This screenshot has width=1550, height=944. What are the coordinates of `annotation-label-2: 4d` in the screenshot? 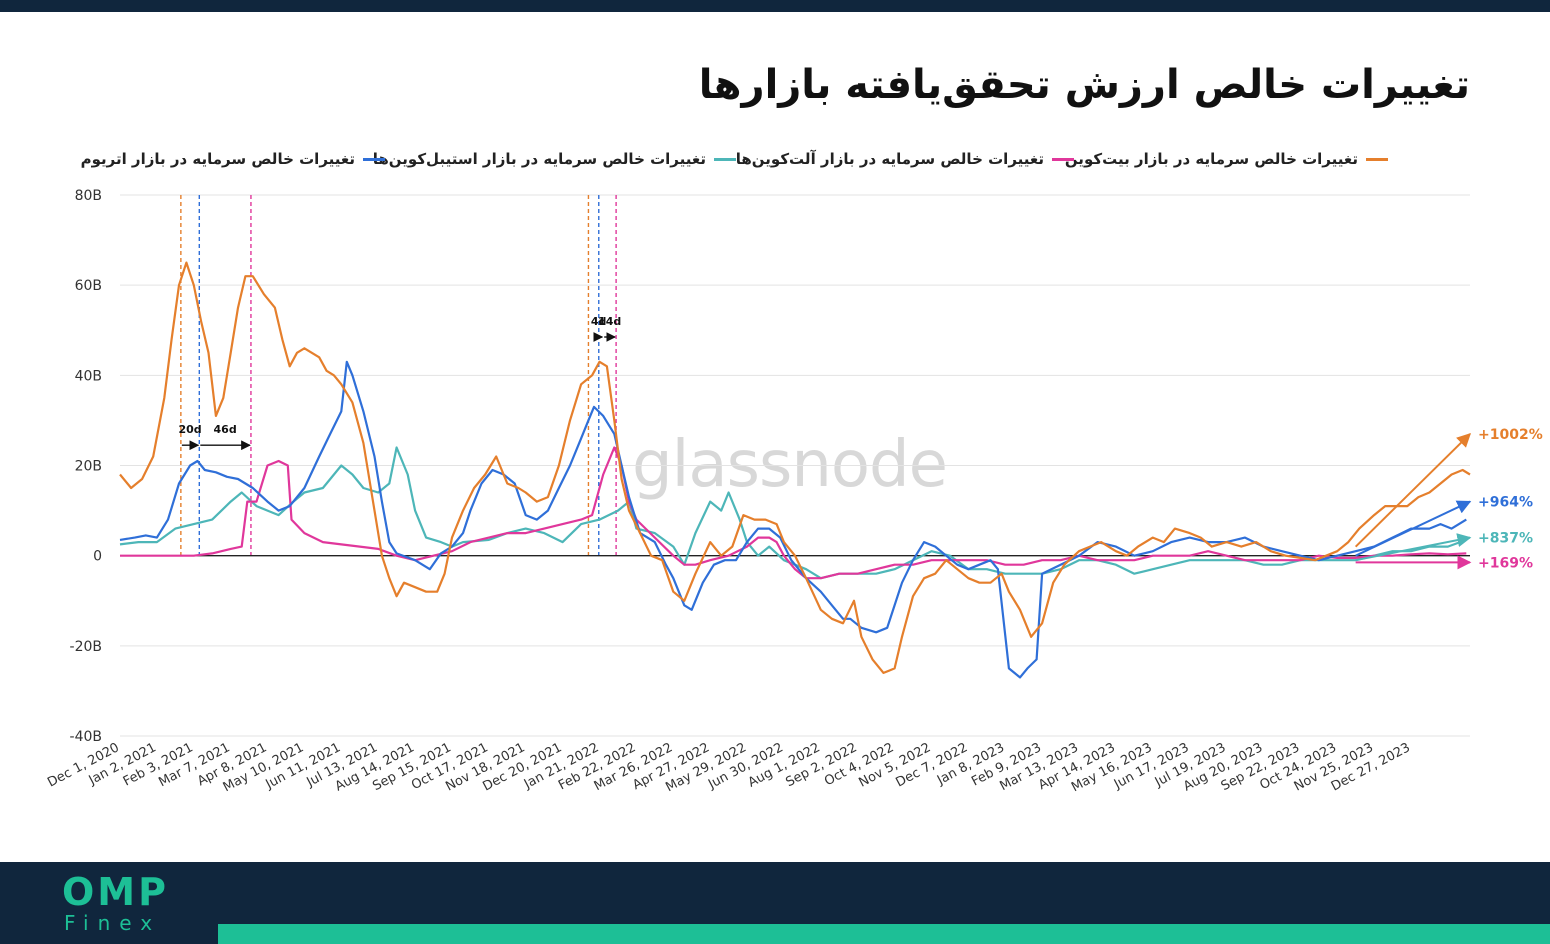 It's located at (599, 321).